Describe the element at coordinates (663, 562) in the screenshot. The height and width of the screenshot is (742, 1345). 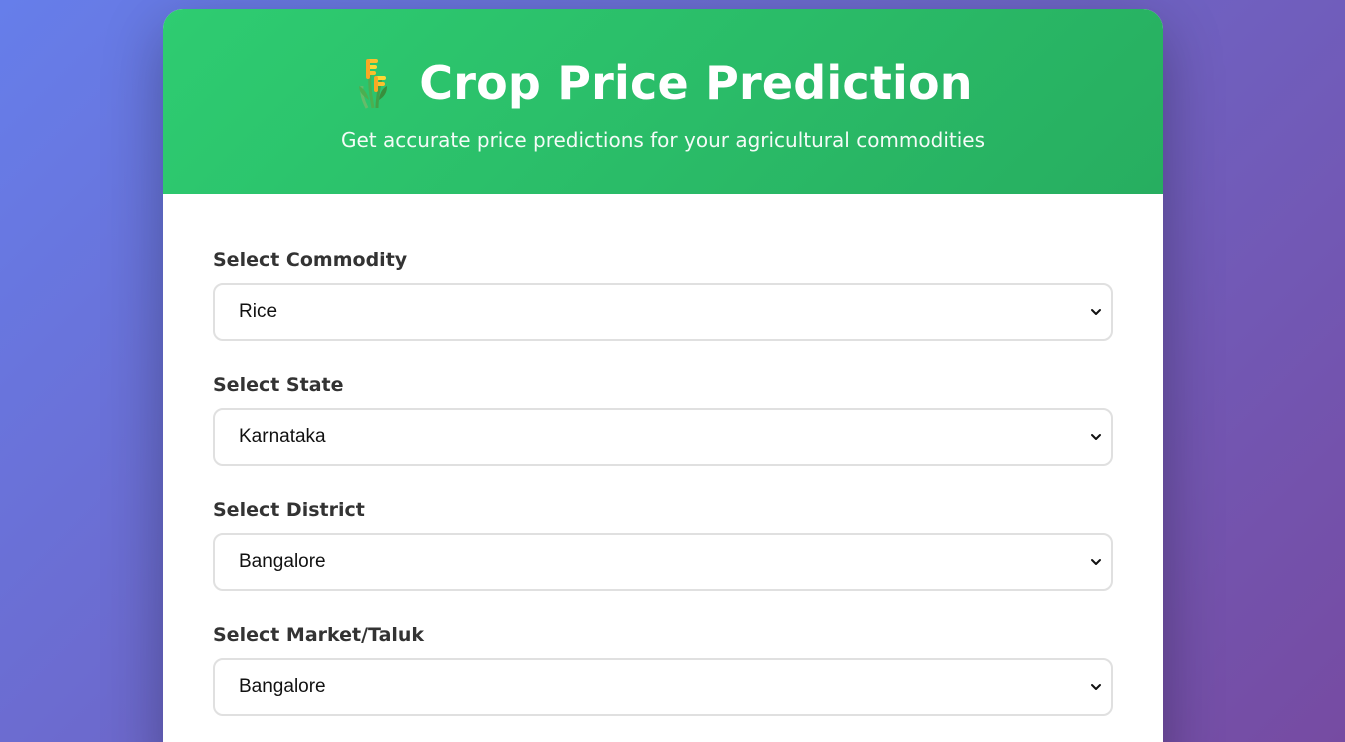
I see `district-select: Bangalore` at that location.